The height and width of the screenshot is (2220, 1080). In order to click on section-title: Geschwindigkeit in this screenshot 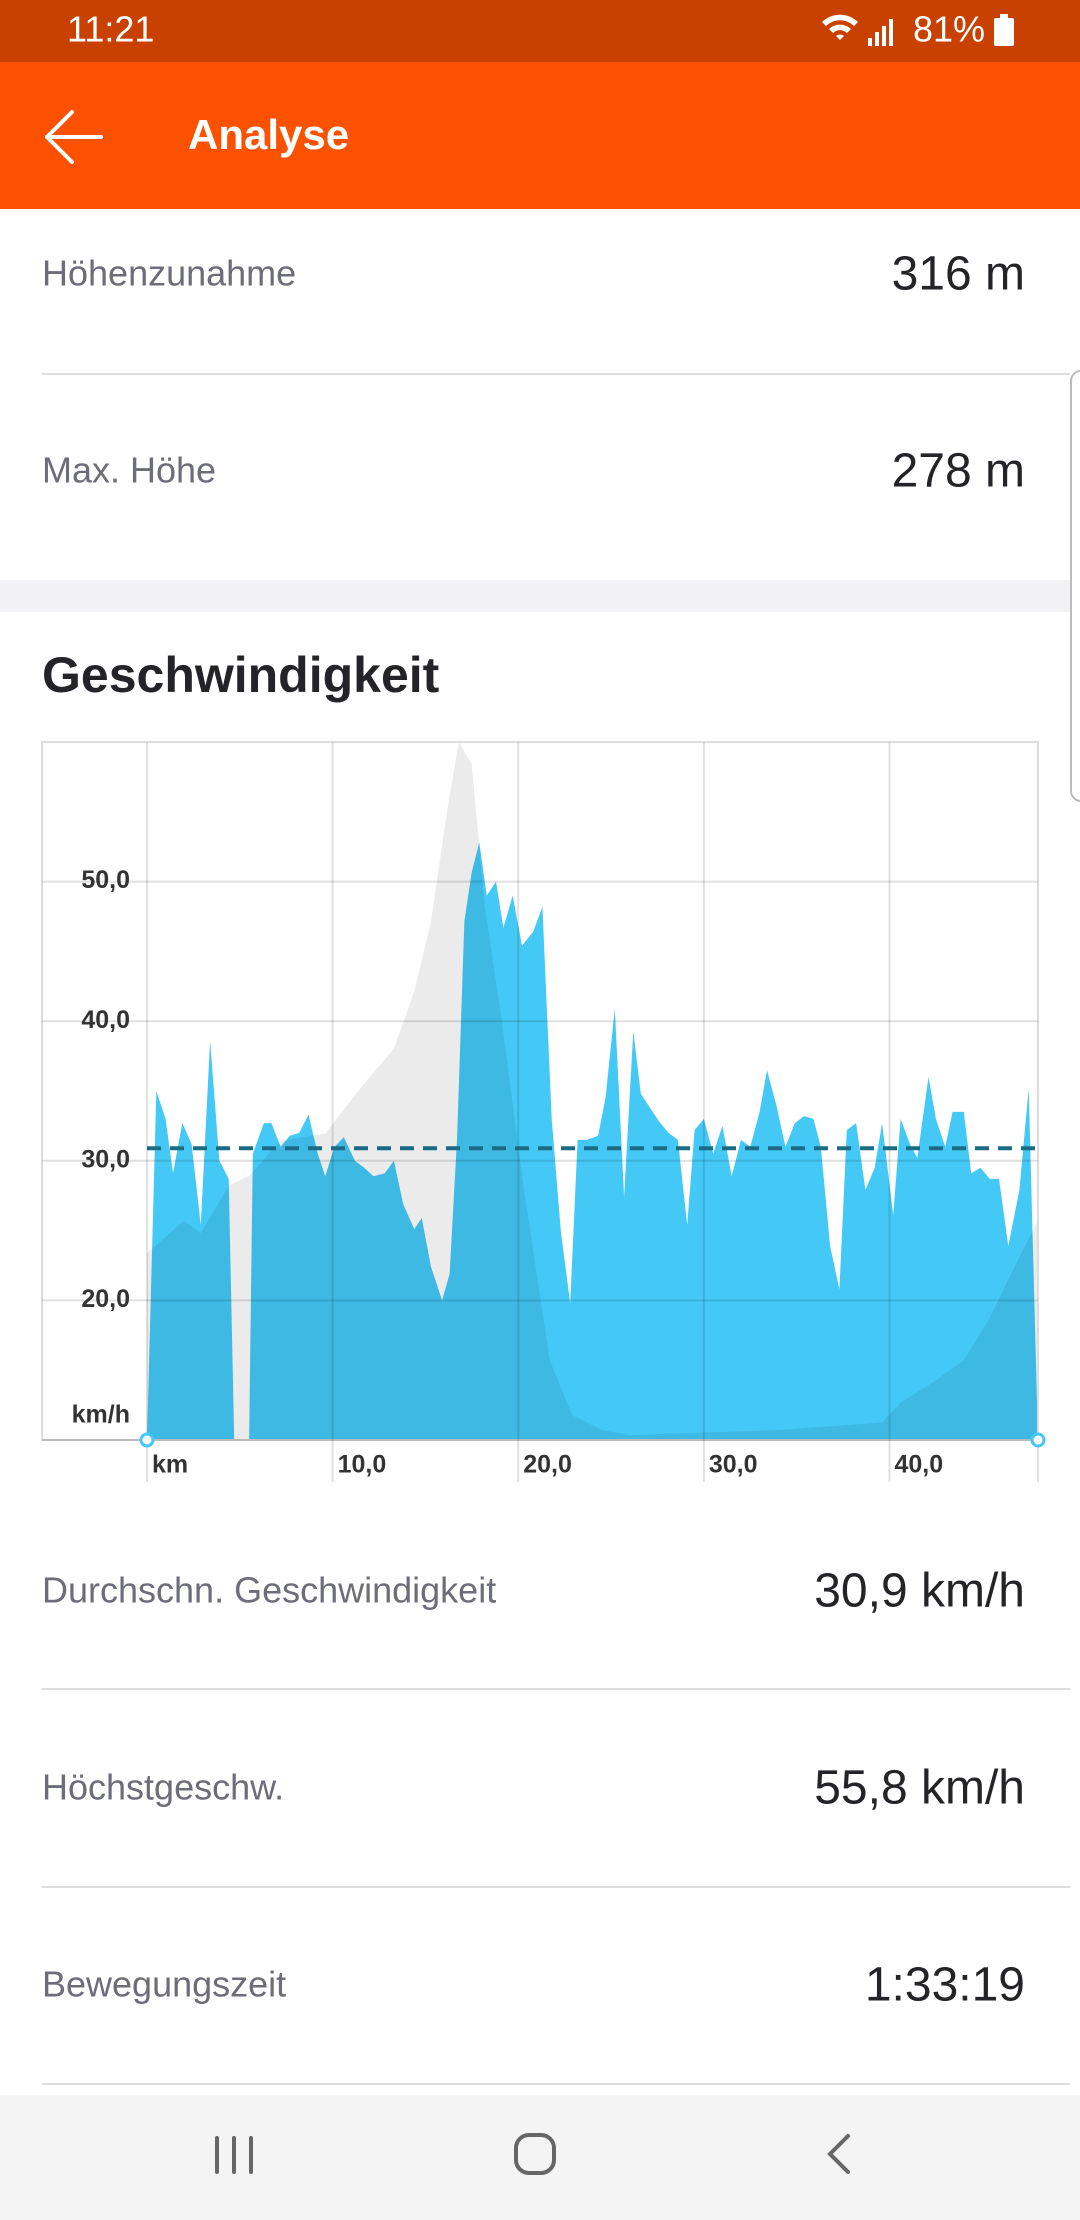, I will do `click(241, 675)`.